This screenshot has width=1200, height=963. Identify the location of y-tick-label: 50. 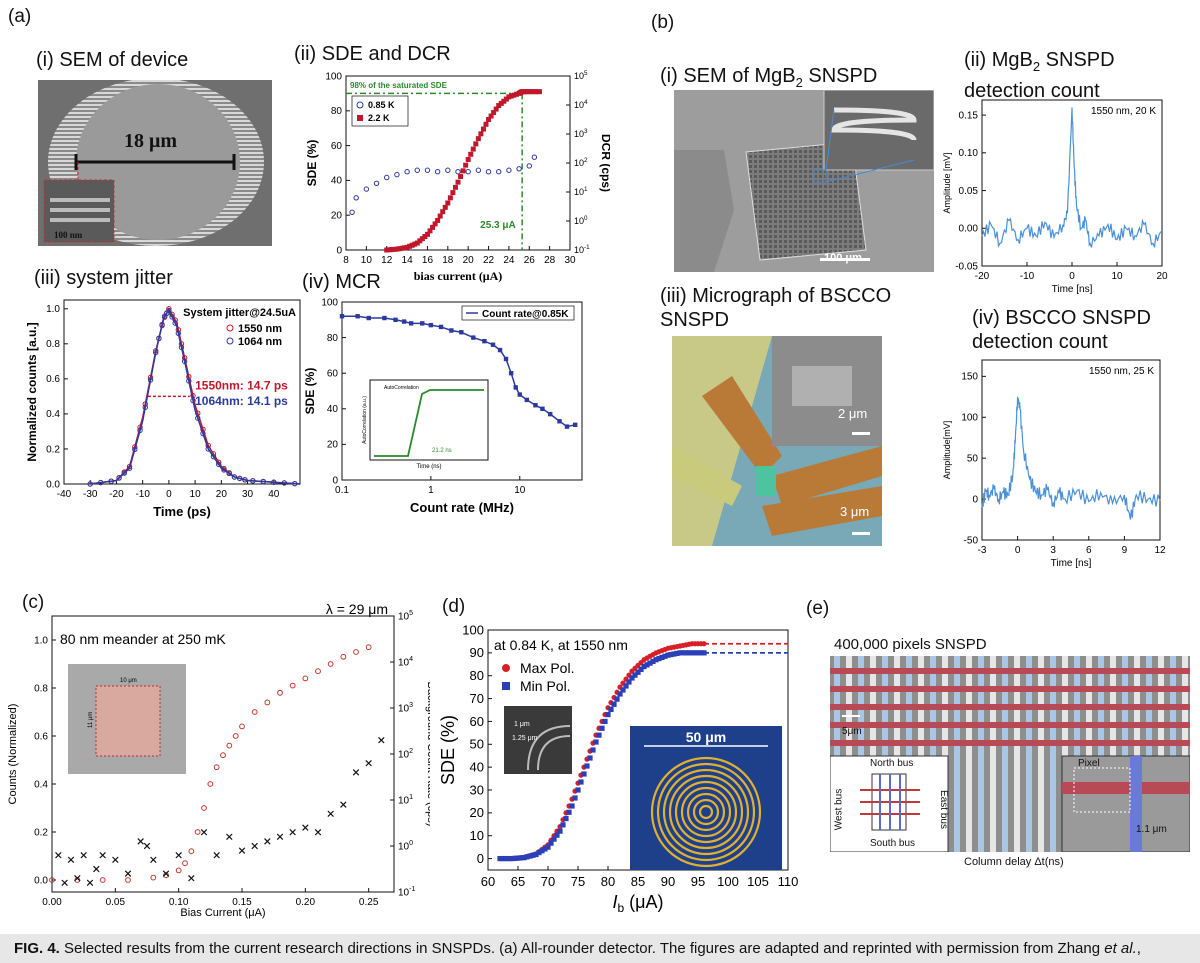
(477, 744).